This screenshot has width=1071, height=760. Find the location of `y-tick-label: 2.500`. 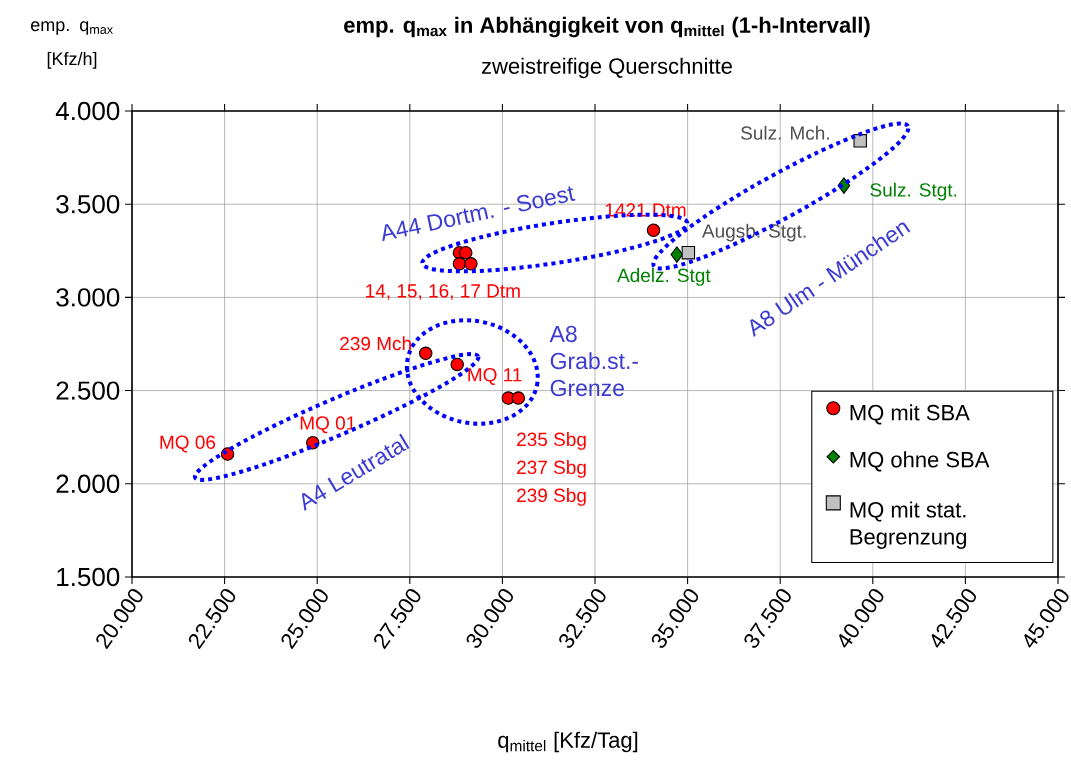

y-tick-label: 2.500 is located at coordinates (88, 390).